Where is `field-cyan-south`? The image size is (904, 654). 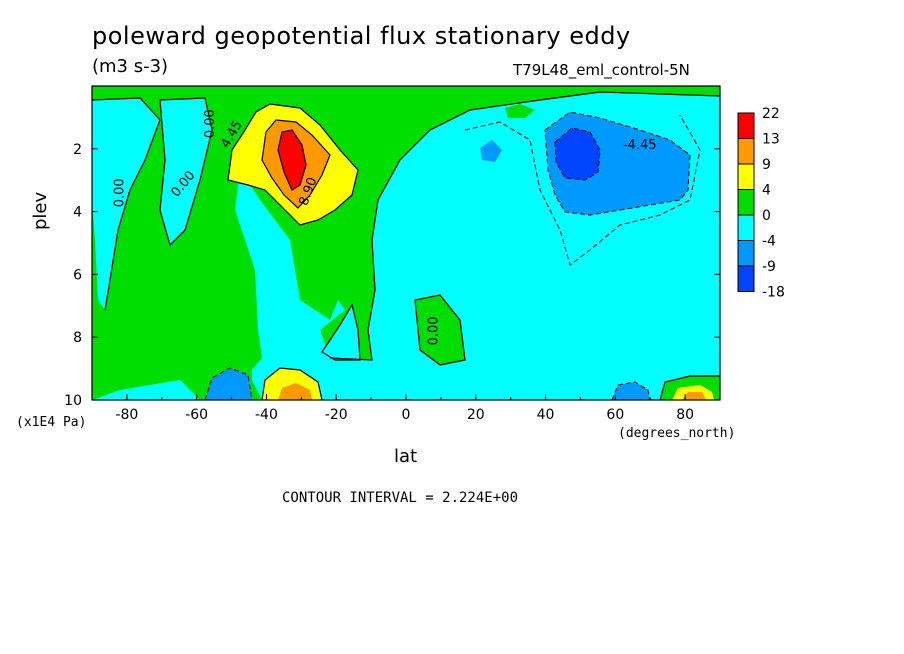 field-cyan-south is located at coordinates (126, 204).